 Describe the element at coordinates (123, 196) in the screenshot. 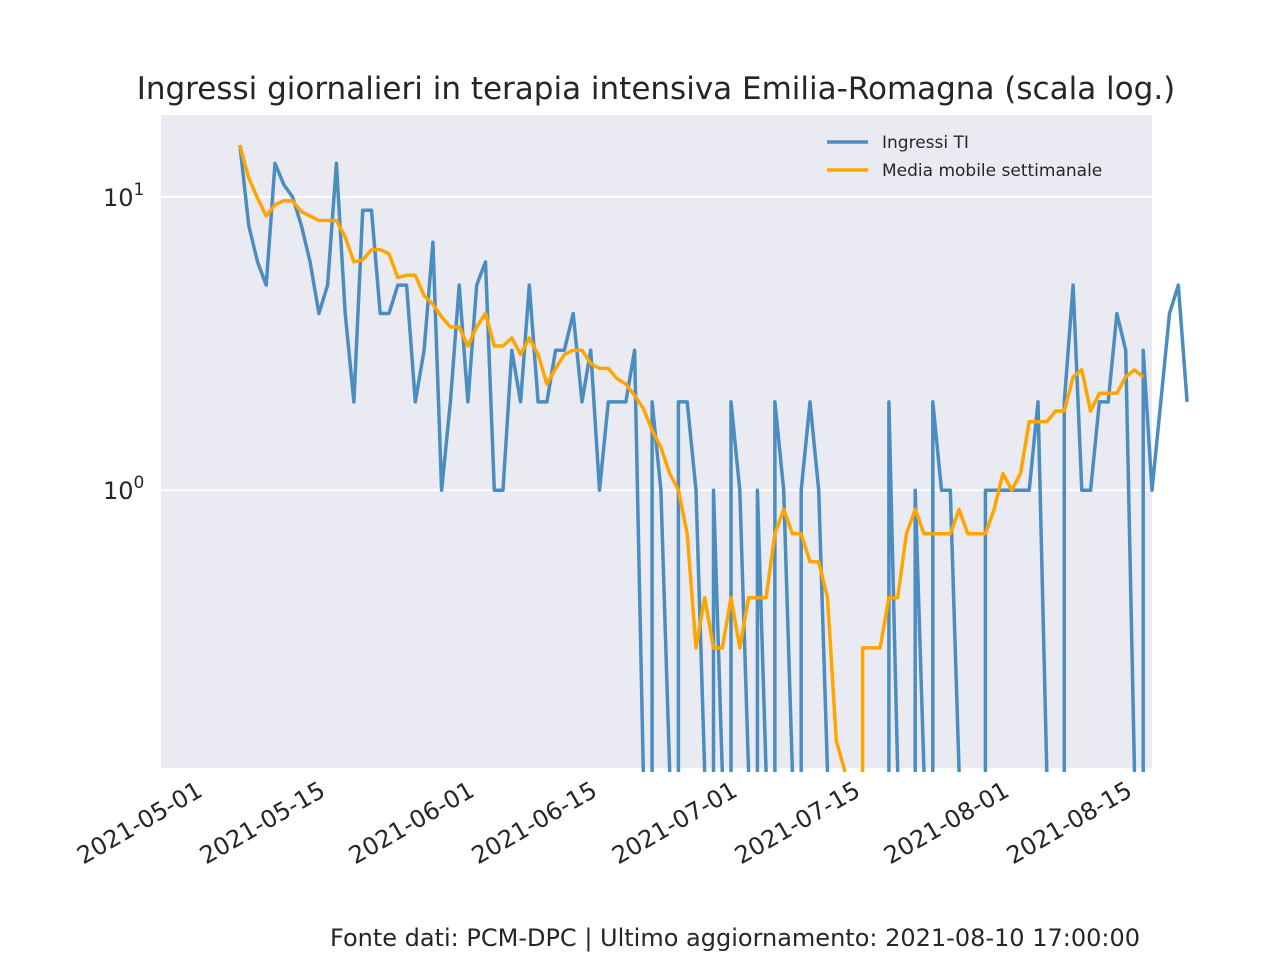

I see `y-tick-label: 10¹` at that location.